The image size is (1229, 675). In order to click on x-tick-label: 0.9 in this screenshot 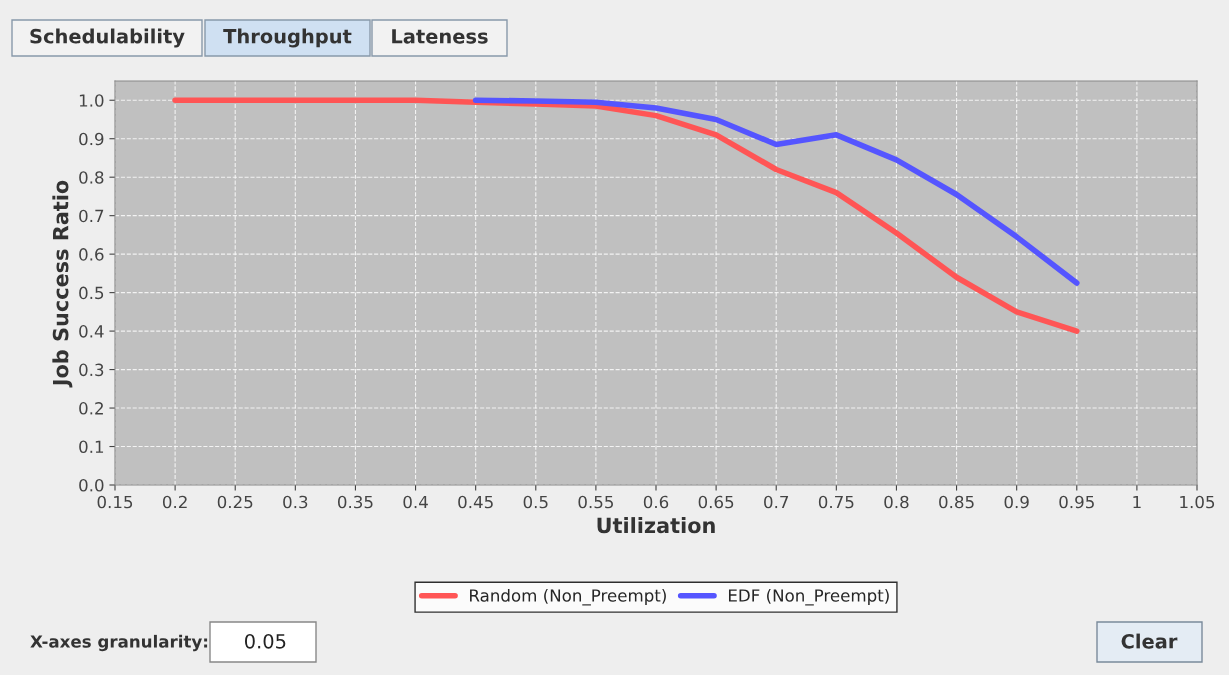, I will do `click(1016, 502)`.